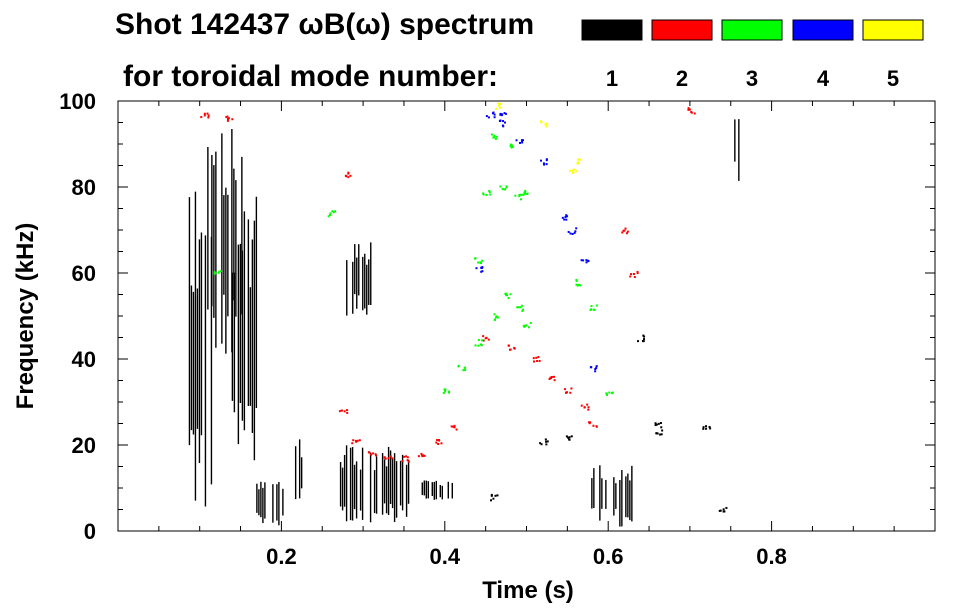  I want to click on y-tick-label: 100, so click(77, 101).